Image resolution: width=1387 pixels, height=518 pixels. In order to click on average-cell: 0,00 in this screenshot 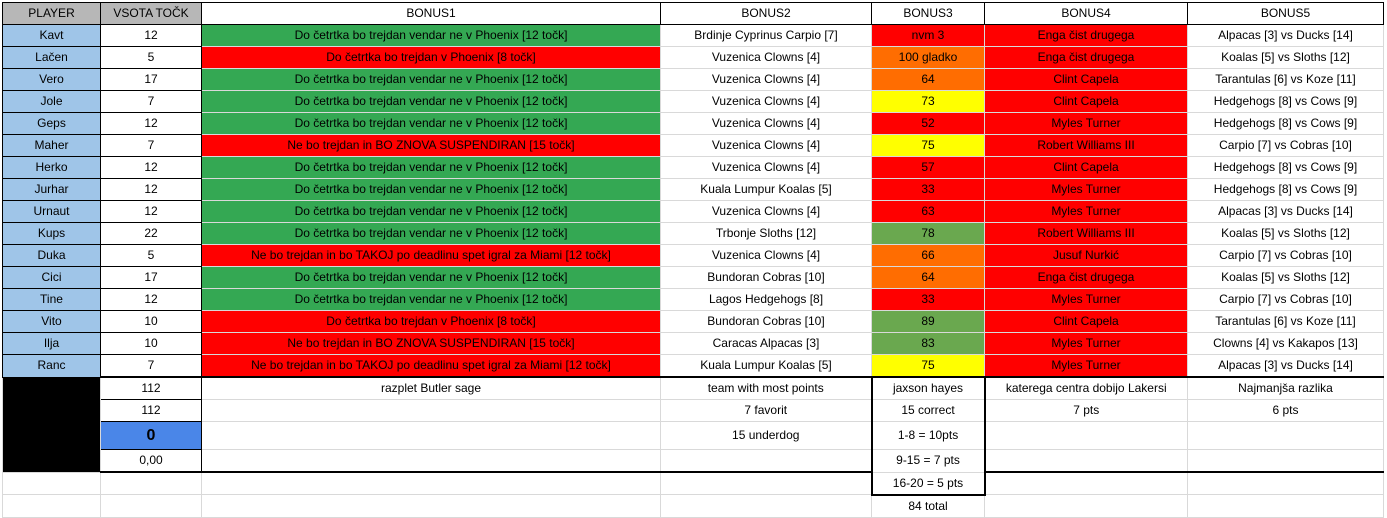, I will do `click(151, 461)`.